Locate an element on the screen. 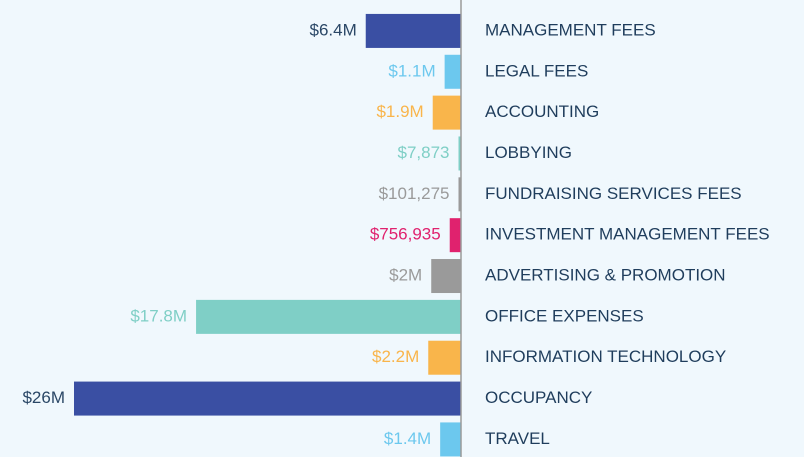 The image size is (804, 457). category-label: FUNDRAISING SERVICES FEES is located at coordinates (613, 193).